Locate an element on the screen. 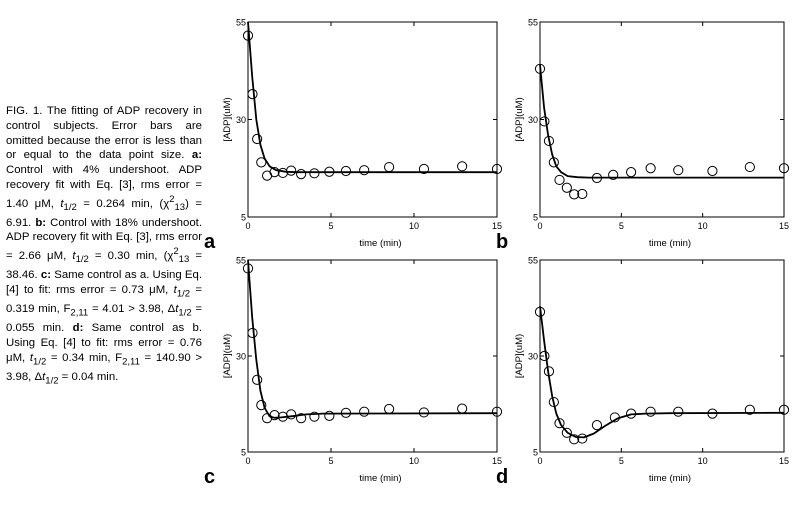 This screenshot has width=800, height=505. panel-letter: d is located at coordinates (502, 477).